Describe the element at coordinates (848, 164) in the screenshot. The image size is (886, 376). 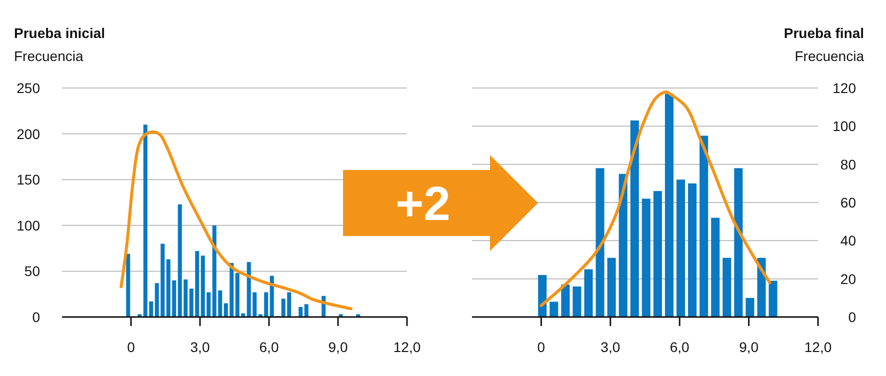
I see `y-tick-label: 80` at that location.